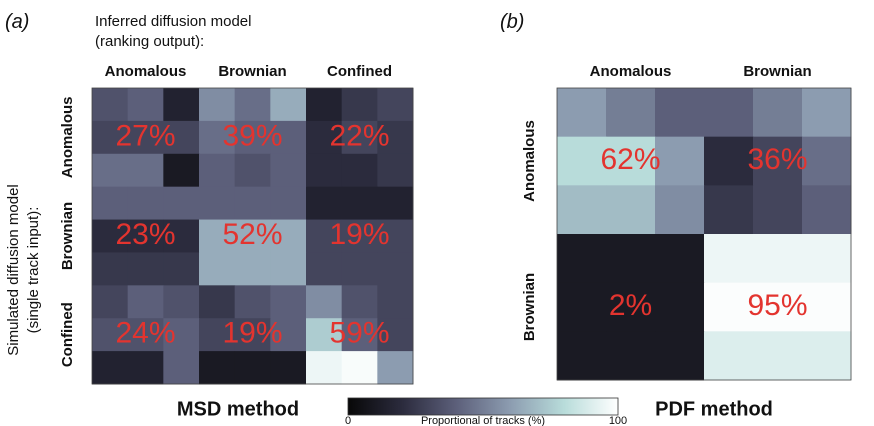 This screenshot has height=426, width=874. What do you see at coordinates (348, 420) in the screenshot?
I see `colorbar-tick-label: 0` at bounding box center [348, 420].